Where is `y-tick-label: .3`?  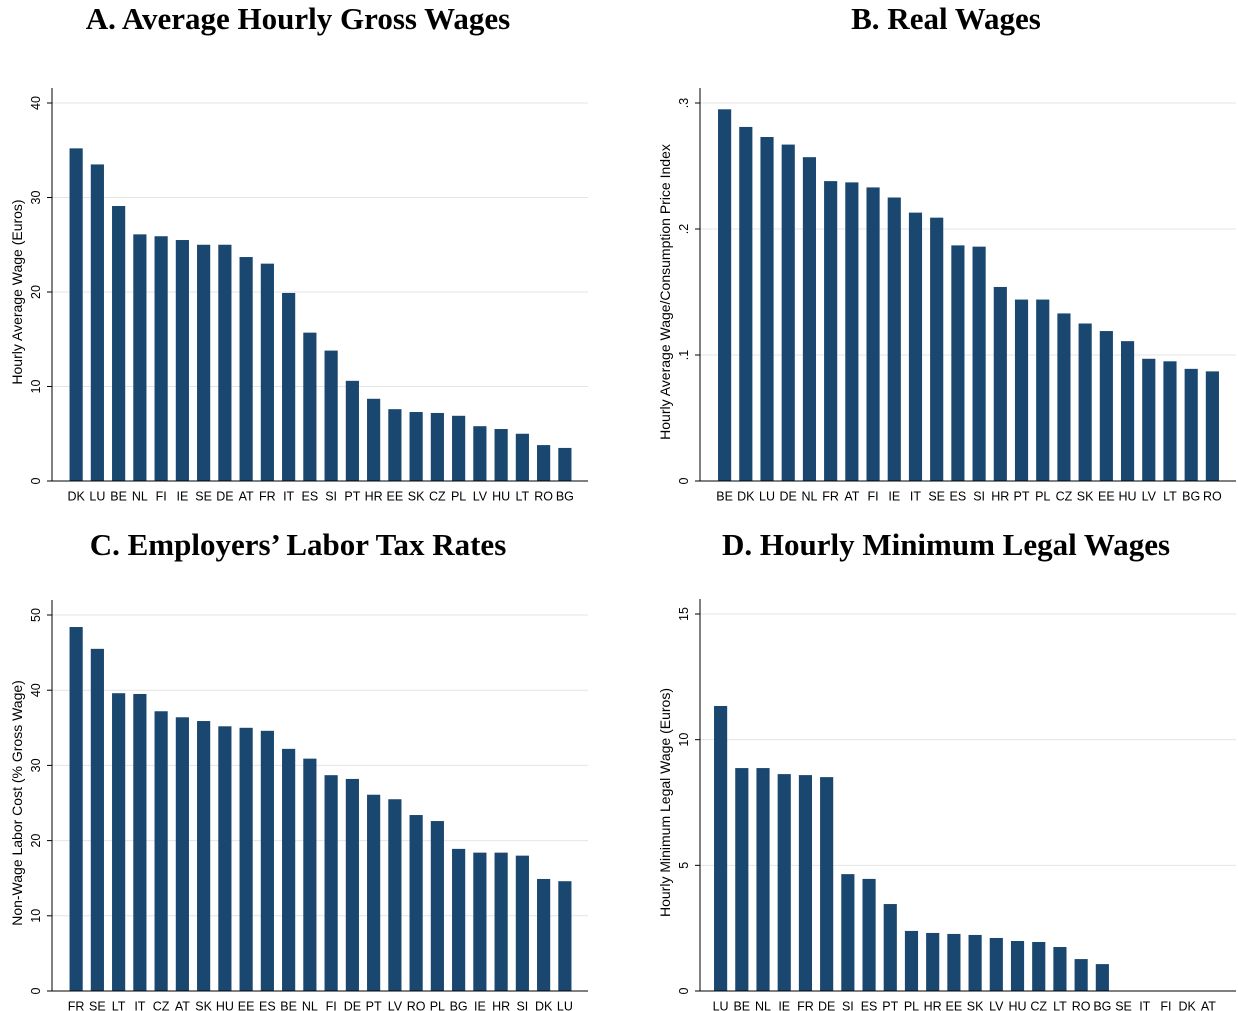 y-tick-label: .3 is located at coordinates (684, 103).